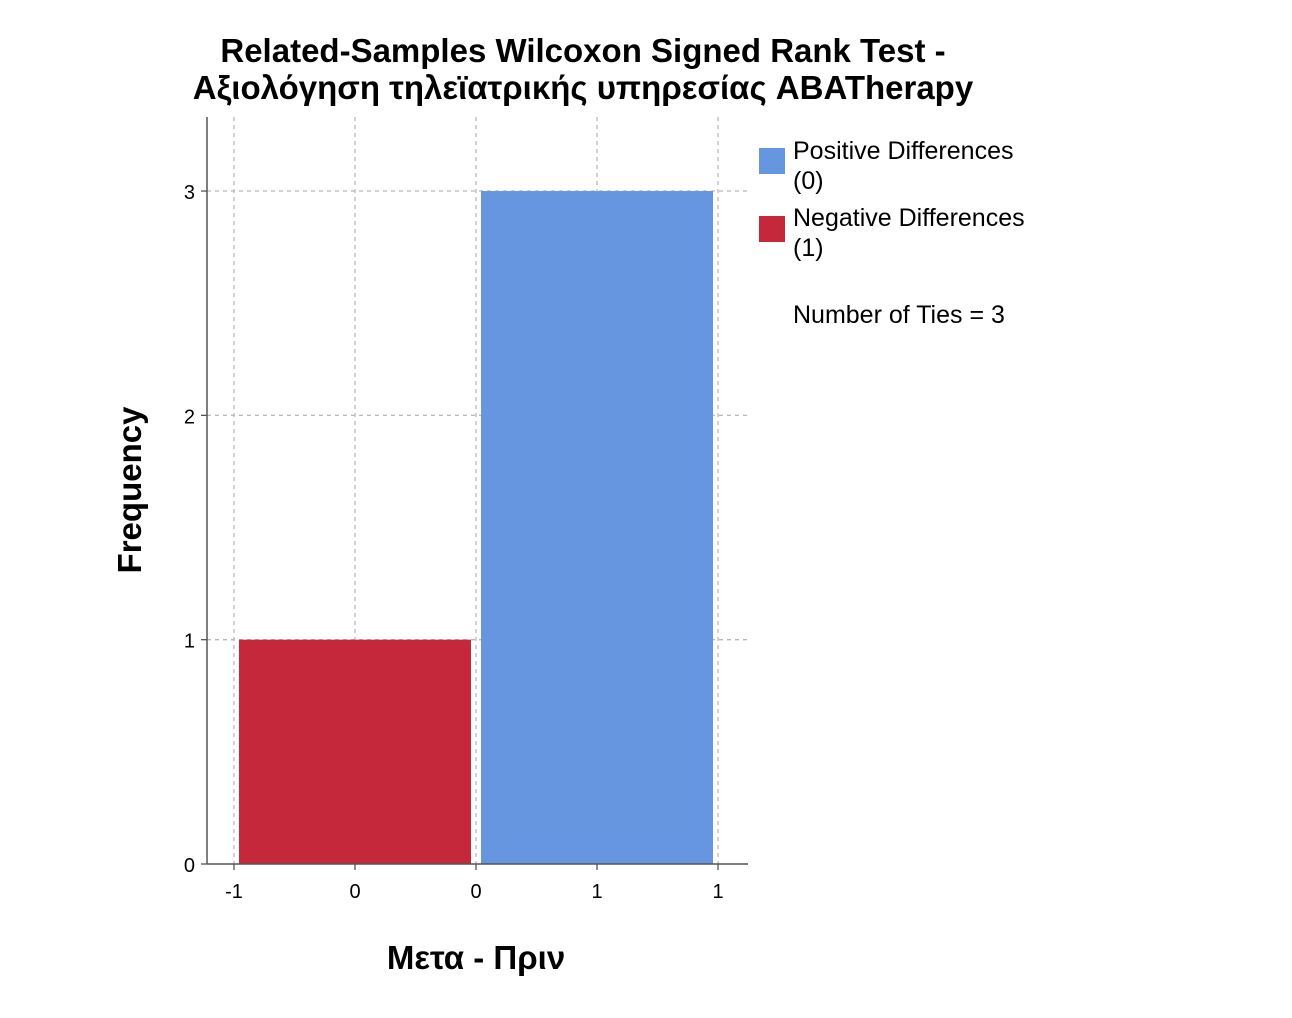 The width and height of the screenshot is (1292, 1018). Describe the element at coordinates (597, 527) in the screenshot. I see `bar-positive-differences` at that location.